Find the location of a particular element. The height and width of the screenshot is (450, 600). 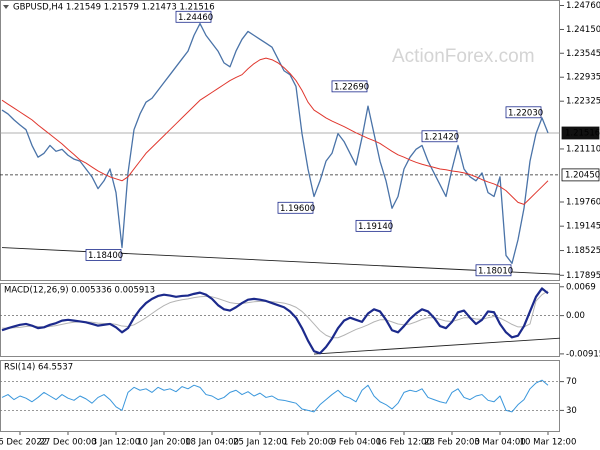

watermark: ActionForex.com is located at coordinates (463, 56).